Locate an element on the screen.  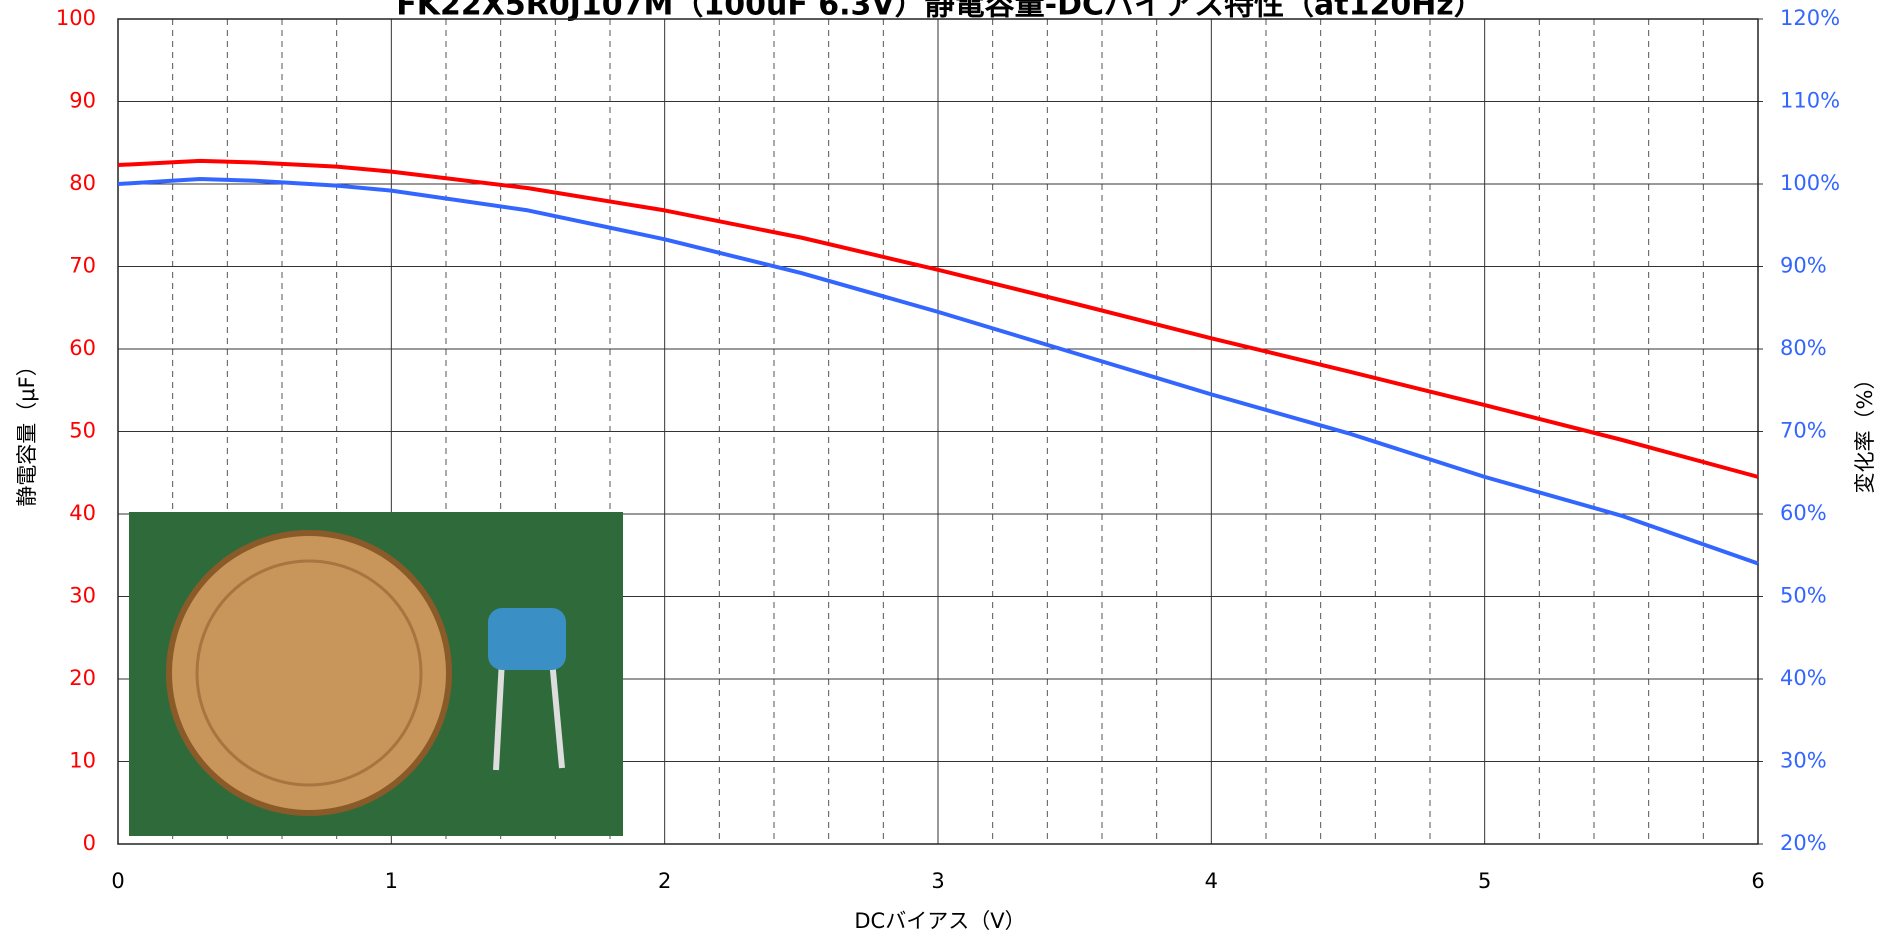
x-tick-label: 5 is located at coordinates (1484, 881).